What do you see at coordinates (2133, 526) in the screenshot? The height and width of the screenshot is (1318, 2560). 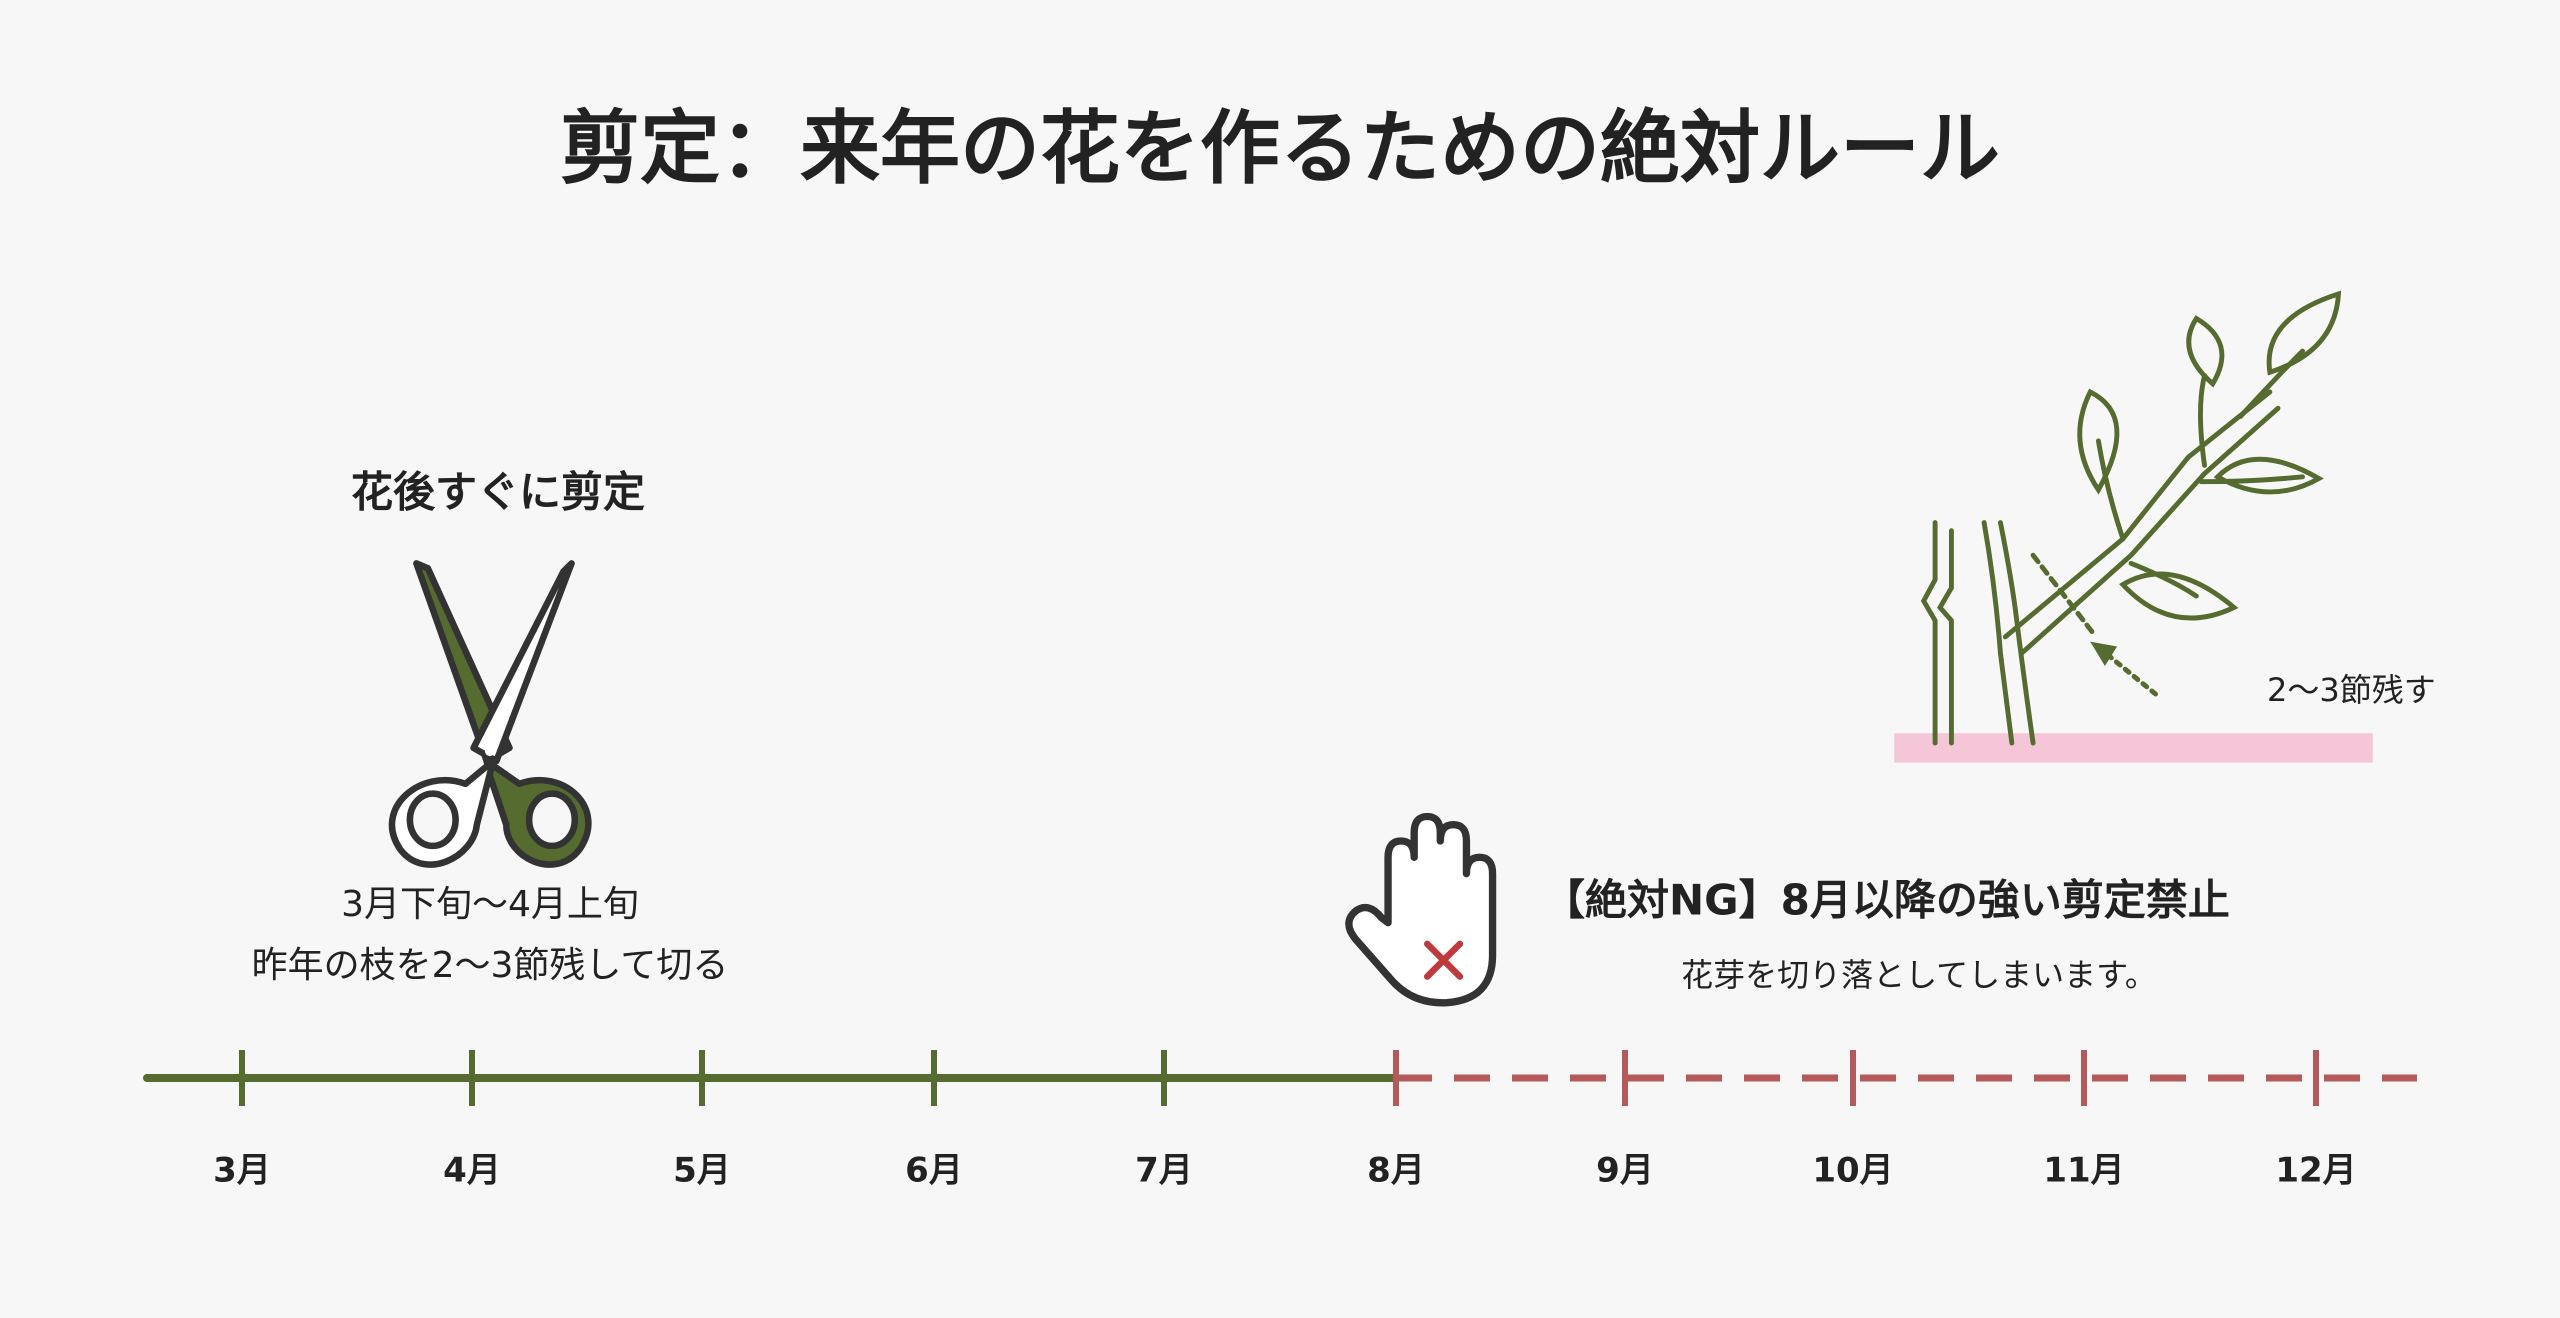 I see `plant-illustration` at bounding box center [2133, 526].